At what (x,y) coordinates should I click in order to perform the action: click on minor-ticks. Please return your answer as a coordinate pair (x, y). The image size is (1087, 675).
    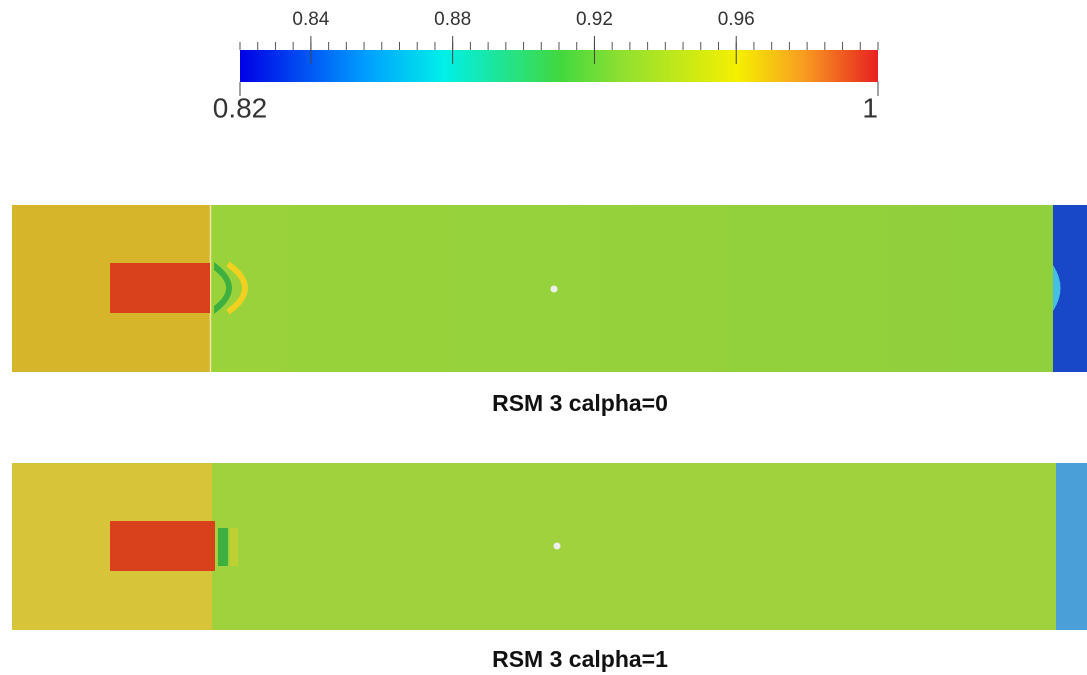
    Looking at the image, I should click on (559, 46).